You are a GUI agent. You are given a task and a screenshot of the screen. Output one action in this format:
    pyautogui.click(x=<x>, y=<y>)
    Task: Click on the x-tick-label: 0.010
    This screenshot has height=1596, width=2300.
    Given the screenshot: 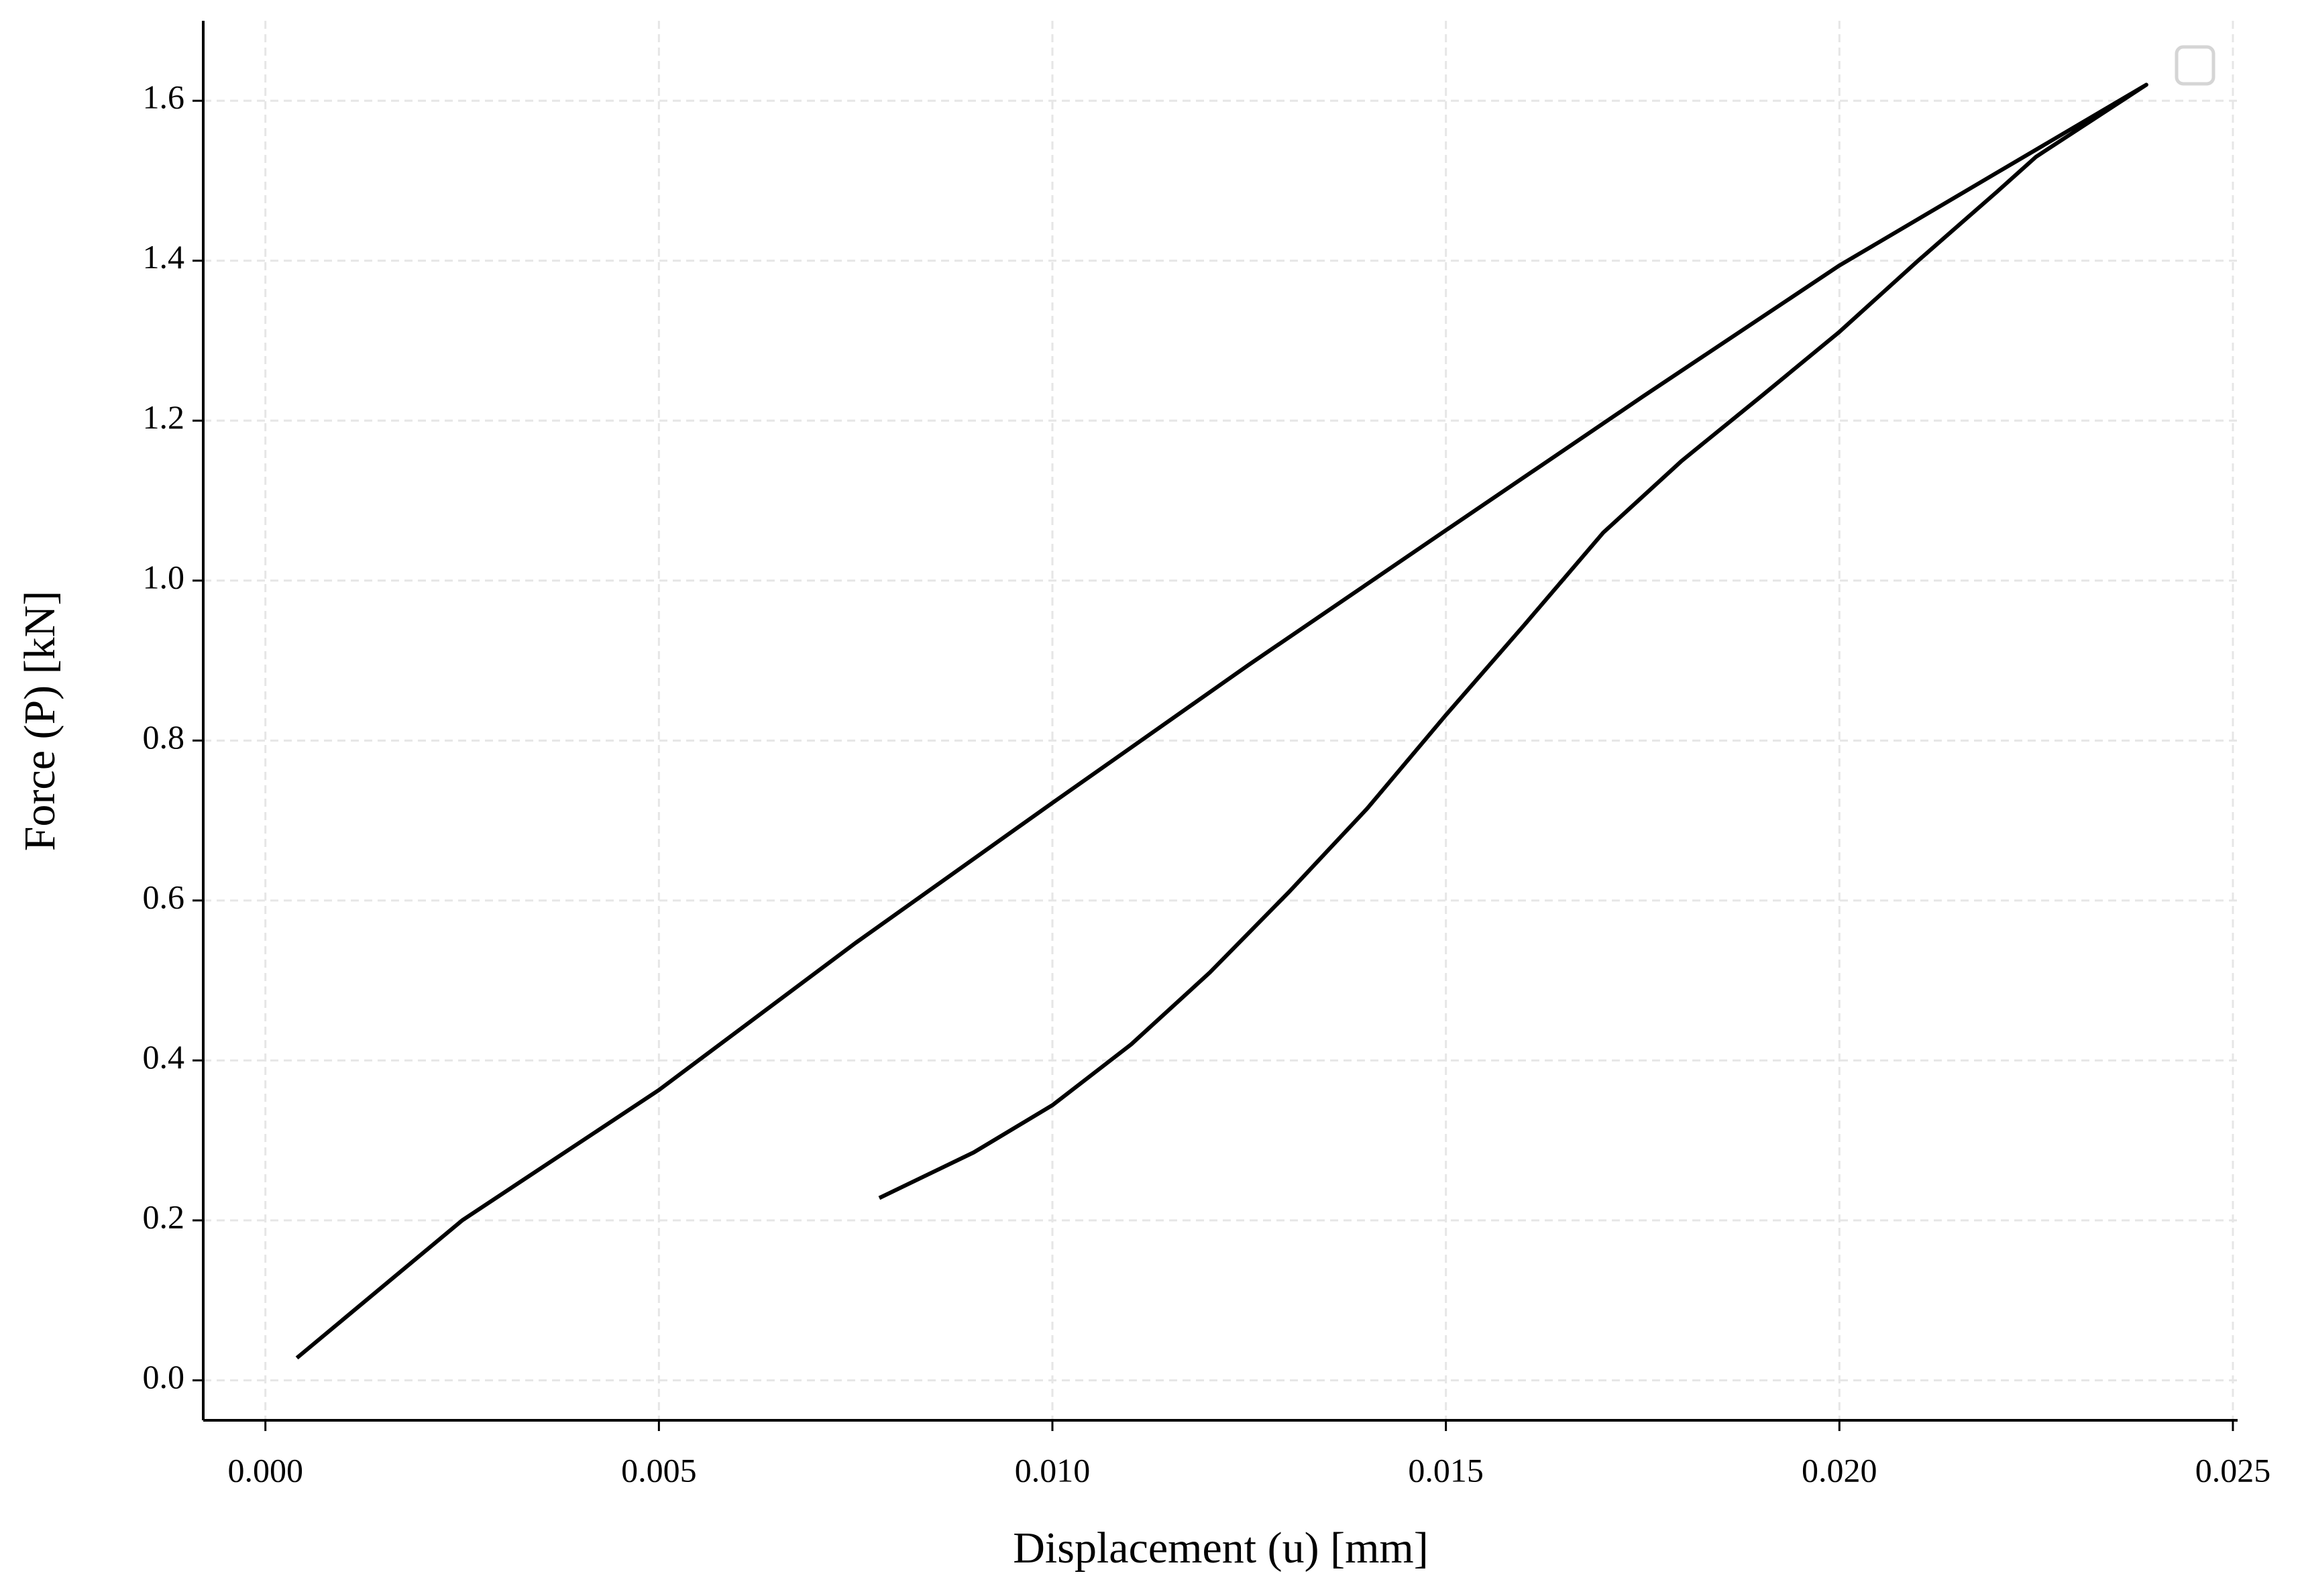 What is the action you would take?
    pyautogui.click(x=1053, y=1470)
    